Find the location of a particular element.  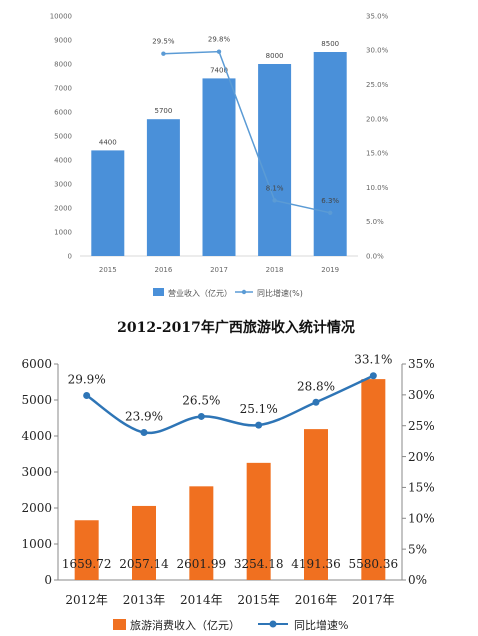

c1-growth-label: 8.1% is located at coordinates (275, 188).